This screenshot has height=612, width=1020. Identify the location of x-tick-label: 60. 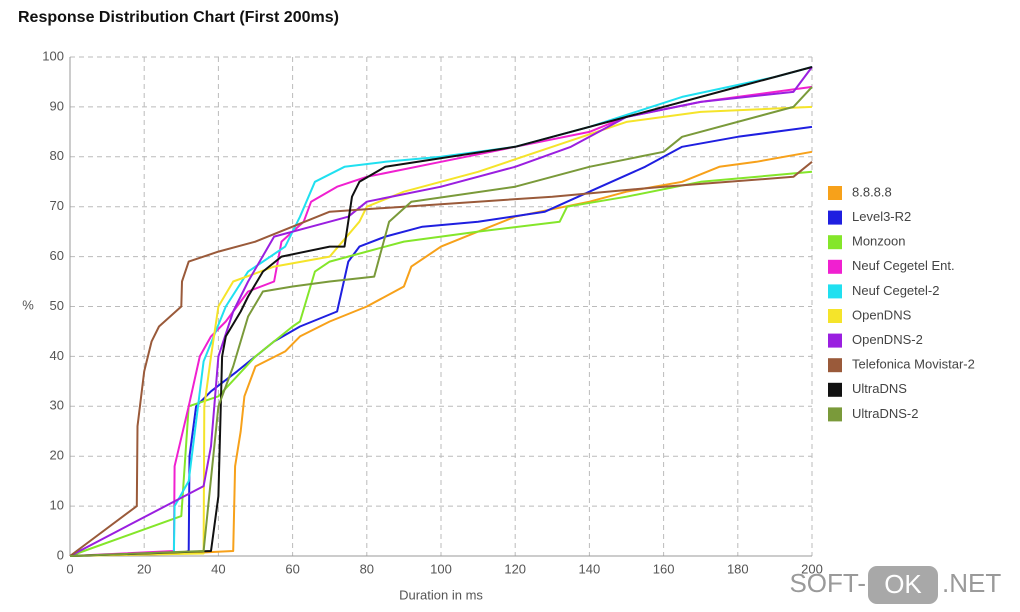
(292, 568).